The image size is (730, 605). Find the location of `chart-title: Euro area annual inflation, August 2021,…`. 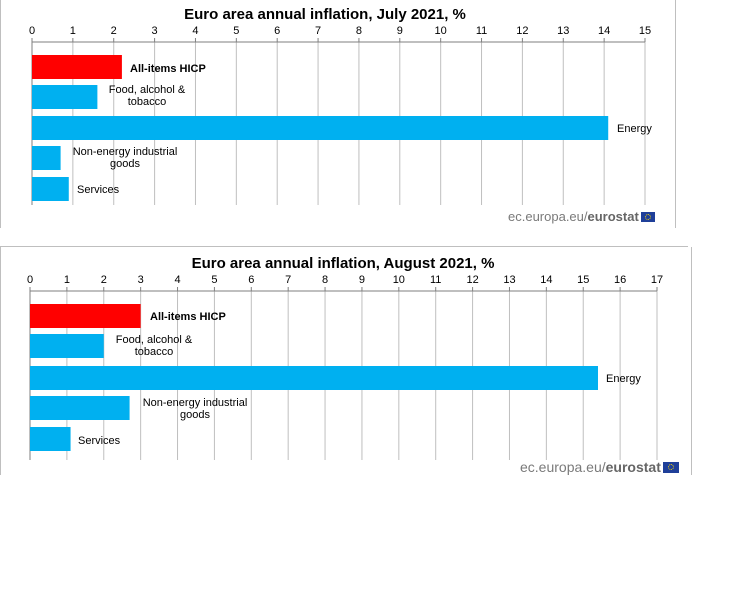

chart-title: Euro area annual inflation, August 2021,… is located at coordinates (343, 263).